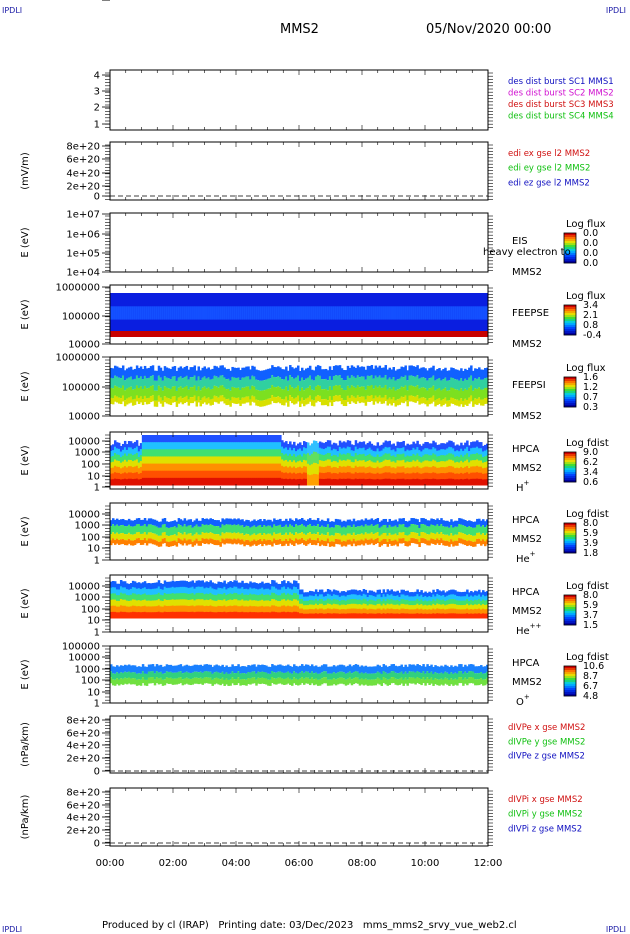 This screenshot has width=630, height=934. Describe the element at coordinates (590, 387) in the screenshot. I see `colorbar-tick: 1.2` at that location.